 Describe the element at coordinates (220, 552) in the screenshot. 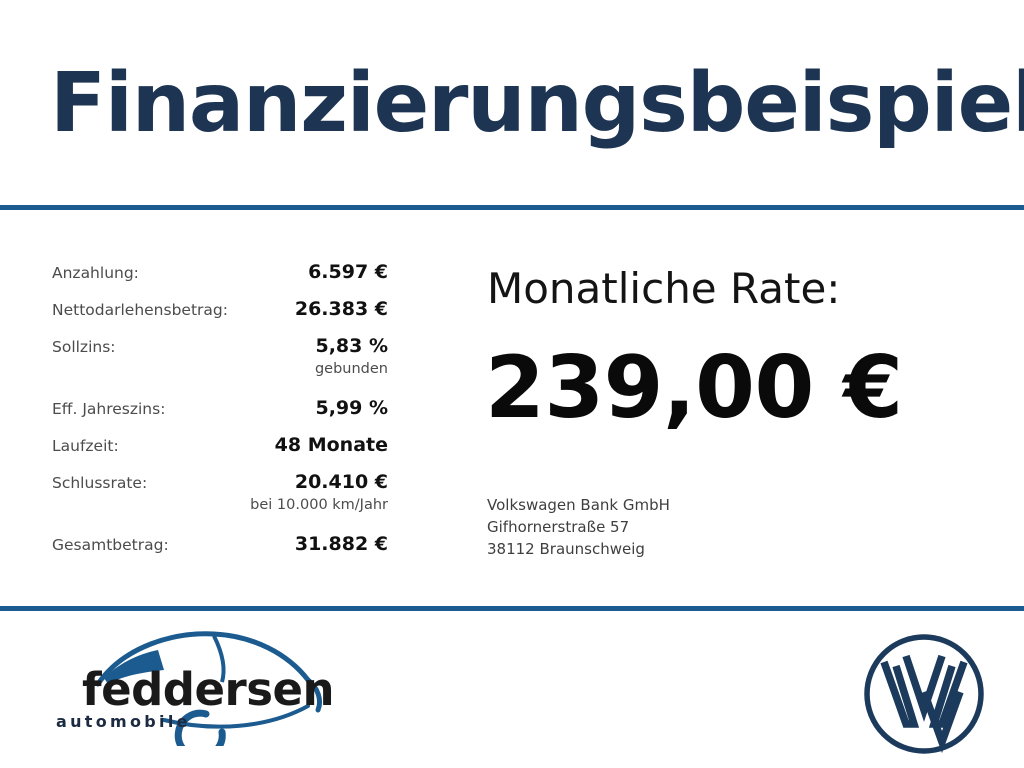

I see `table-row: Gesamtbetrag: 31.882 €` at that location.